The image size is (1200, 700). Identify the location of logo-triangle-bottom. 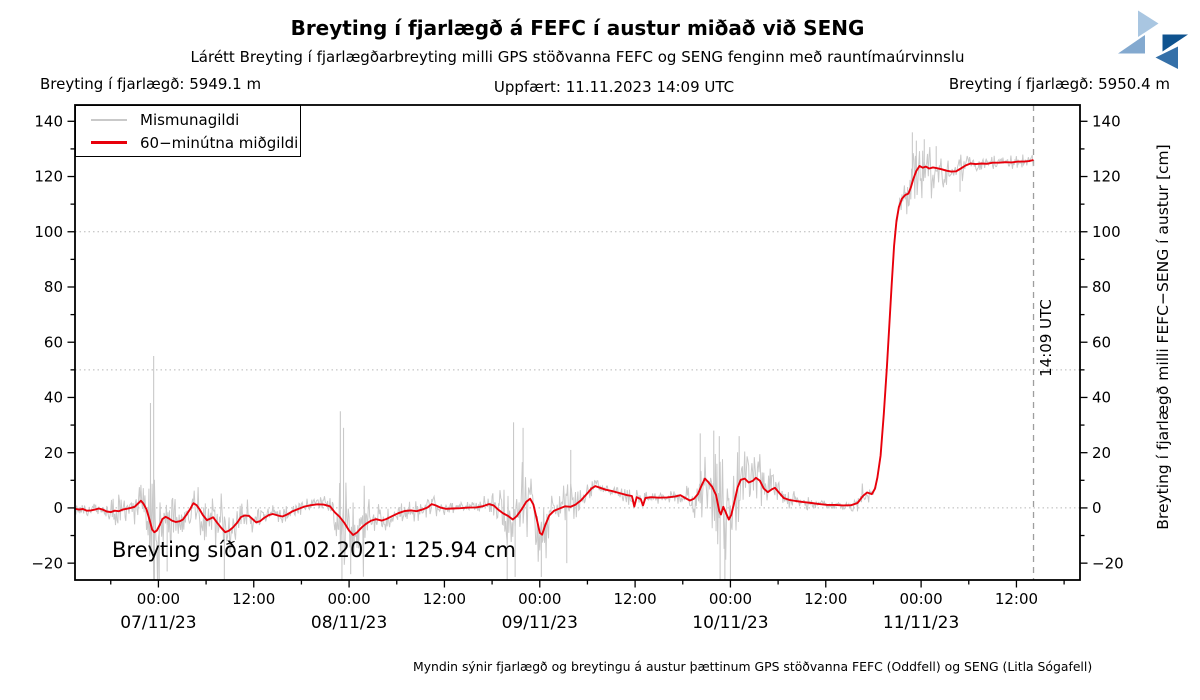
(1166, 57).